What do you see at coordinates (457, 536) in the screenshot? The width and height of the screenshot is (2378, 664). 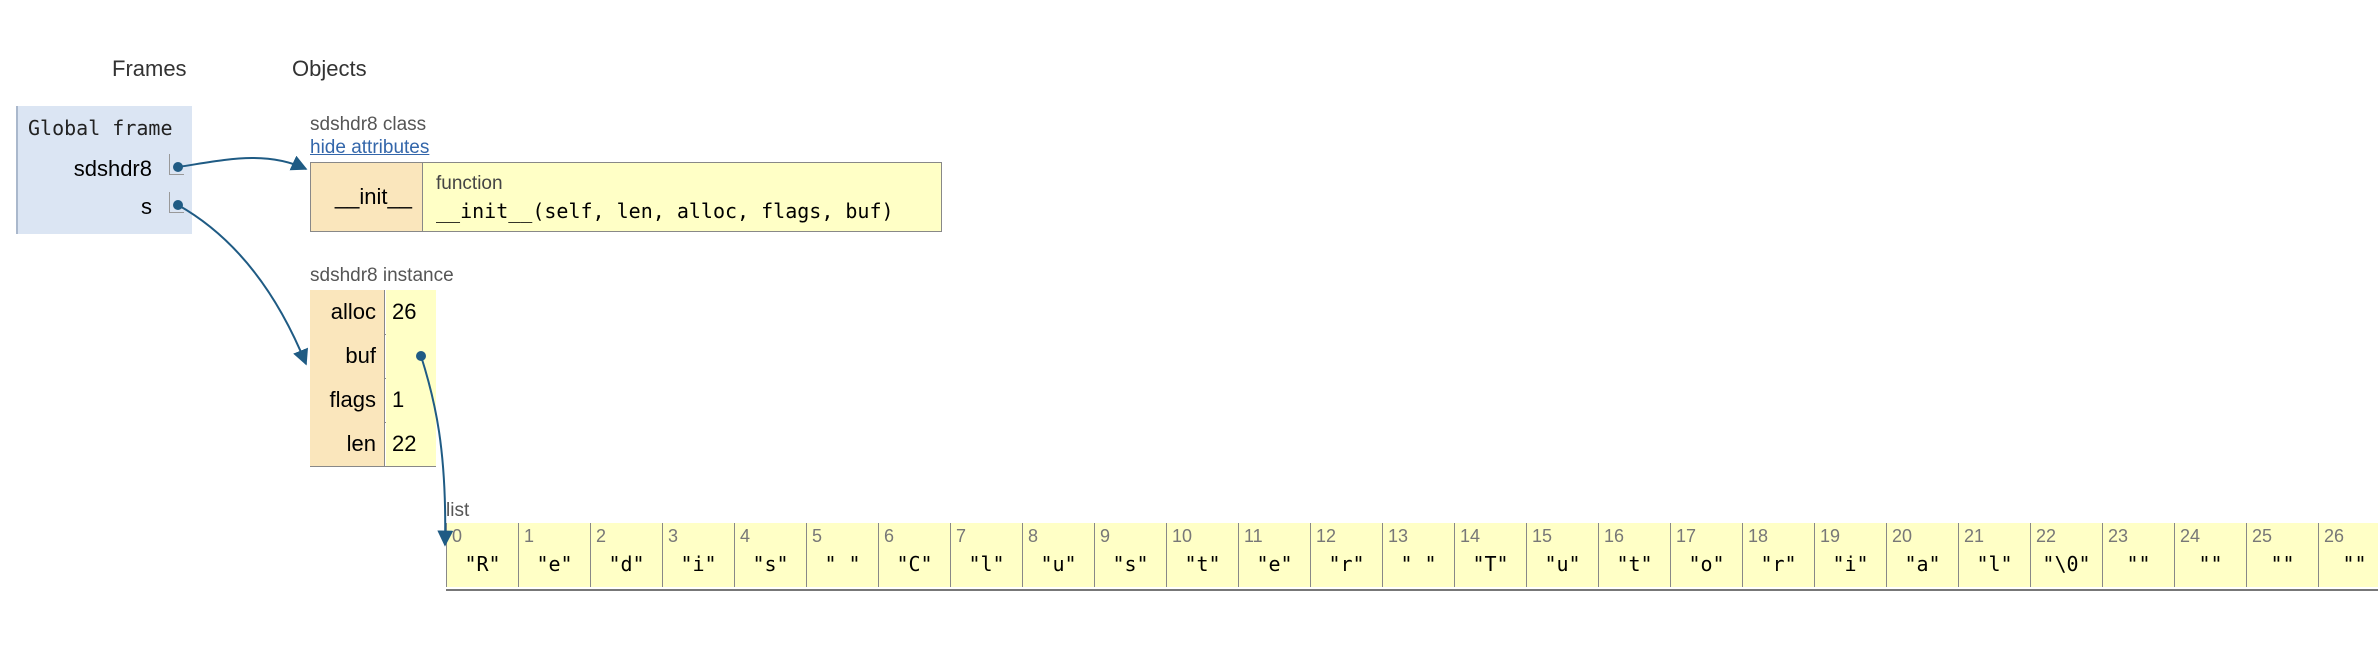 I see `list-index: 0` at bounding box center [457, 536].